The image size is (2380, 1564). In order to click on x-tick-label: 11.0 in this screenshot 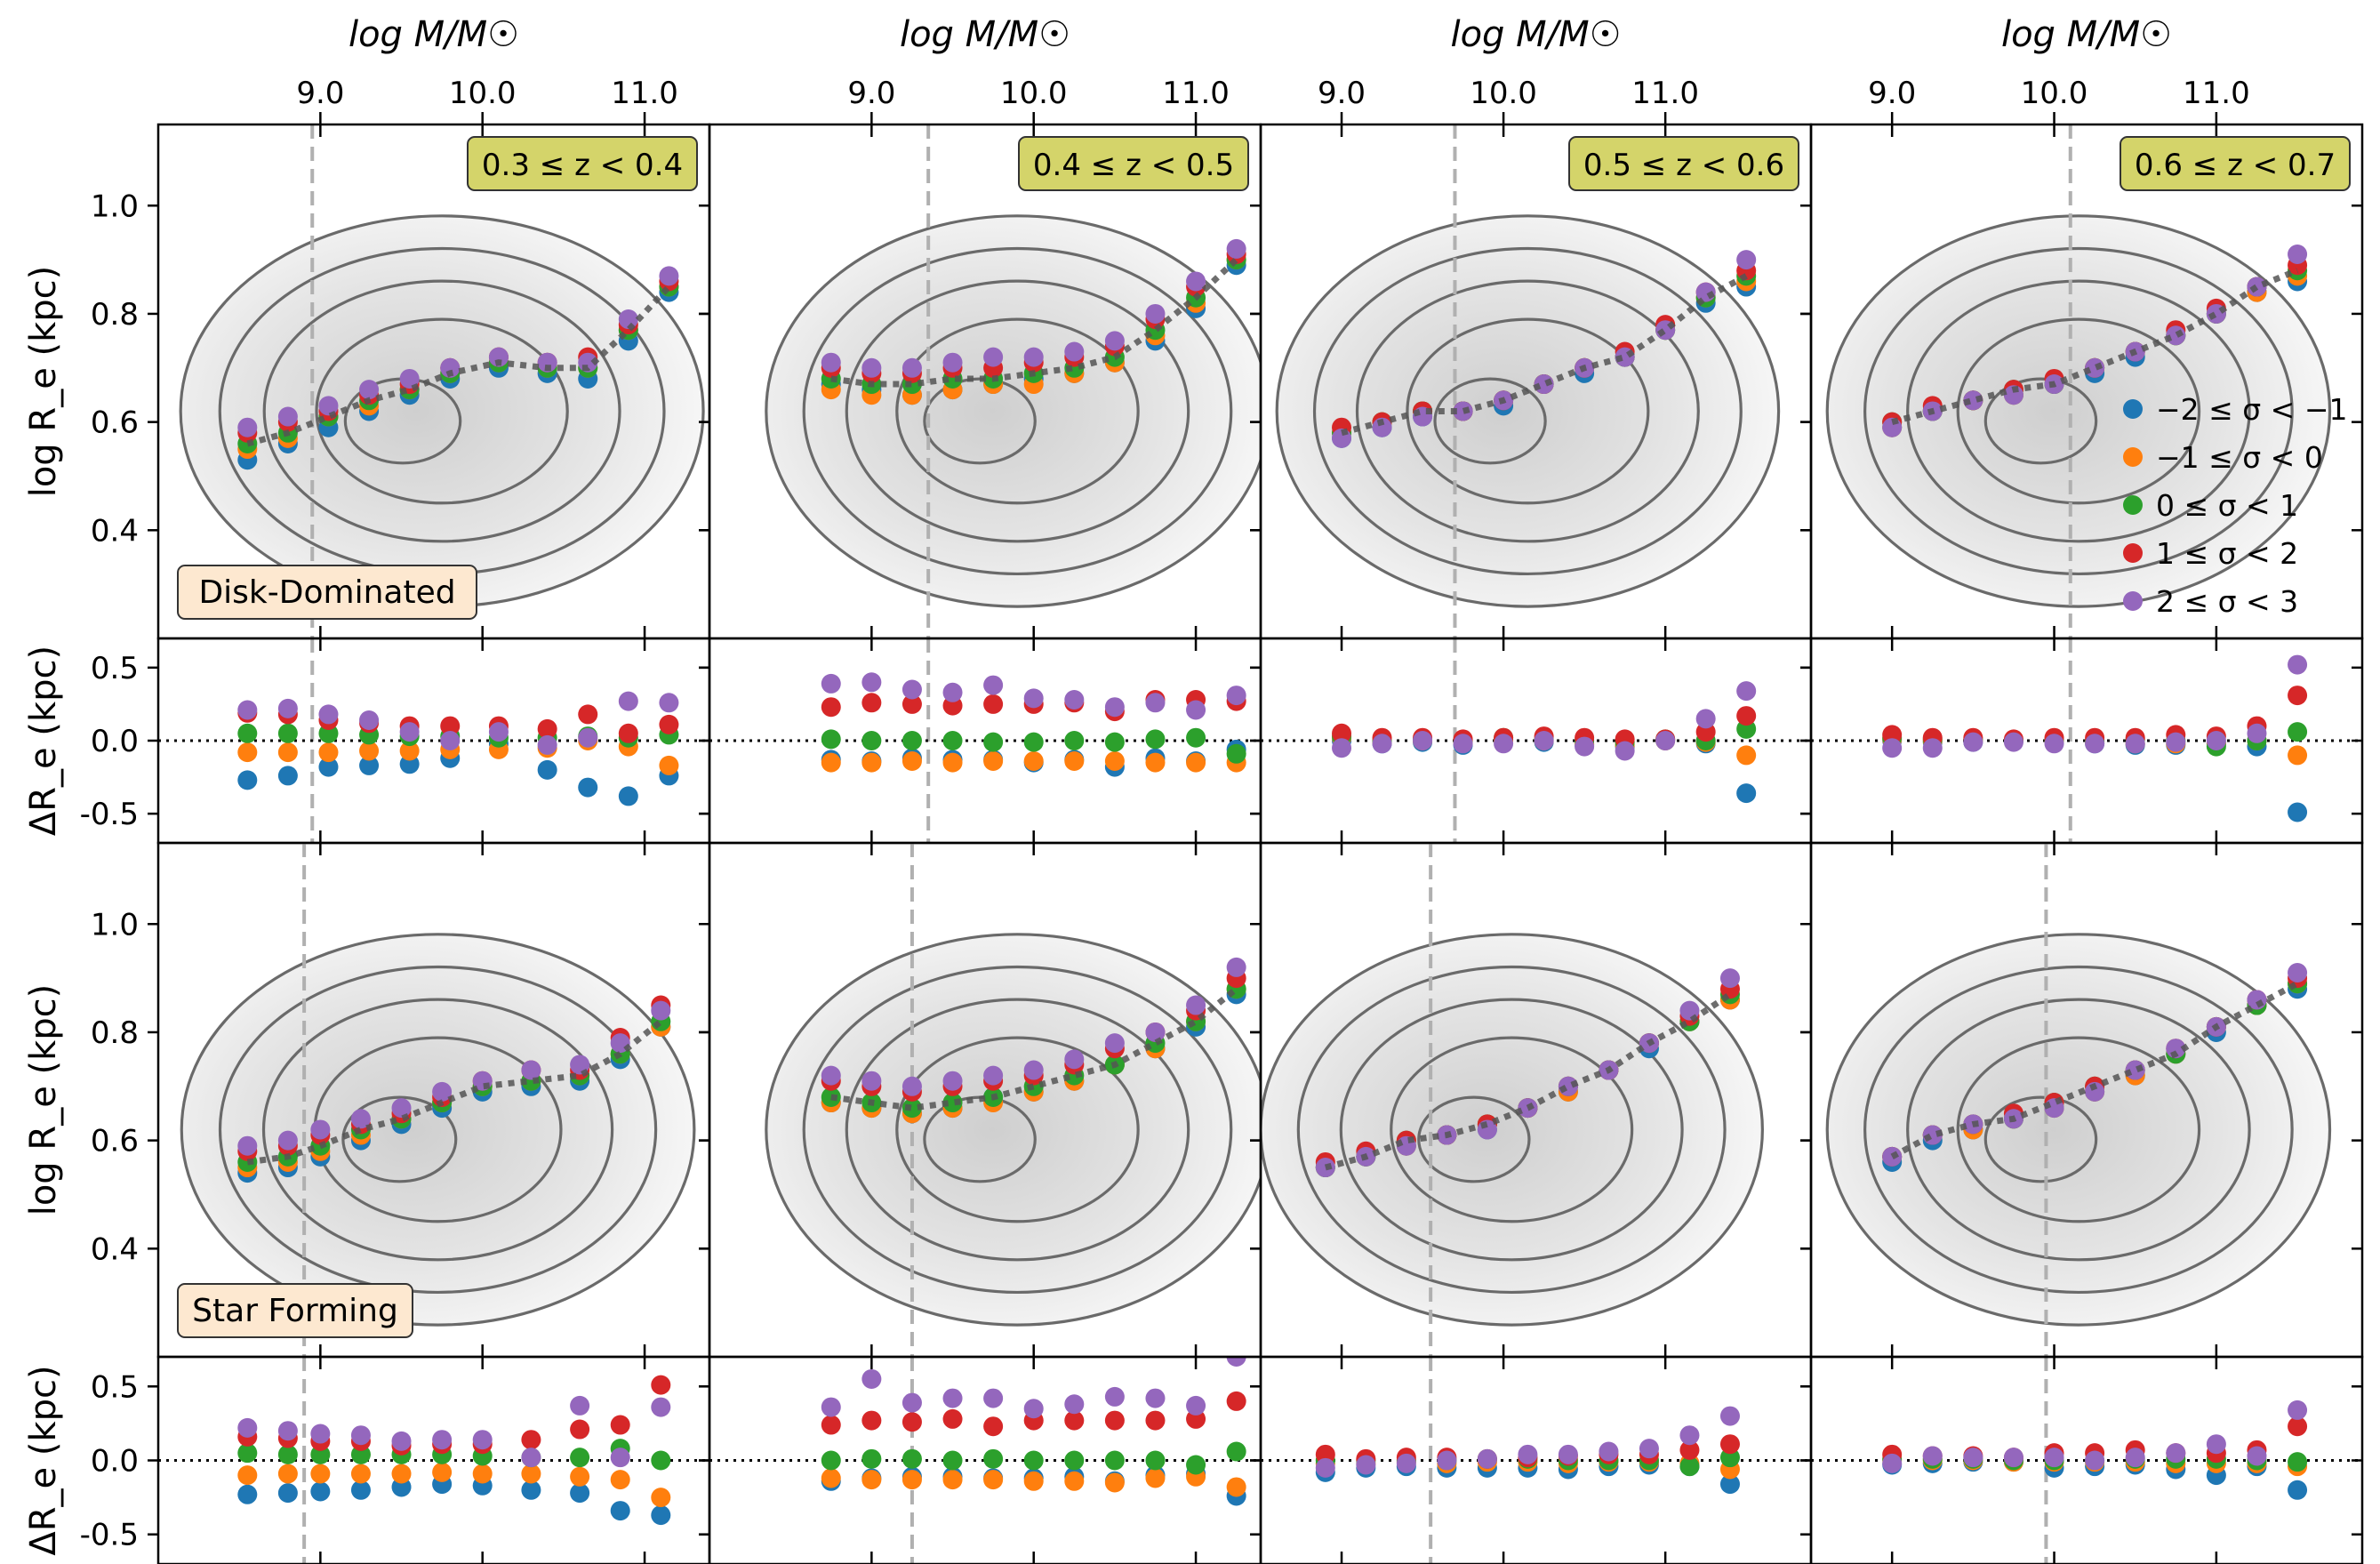, I will do `click(2216, 93)`.